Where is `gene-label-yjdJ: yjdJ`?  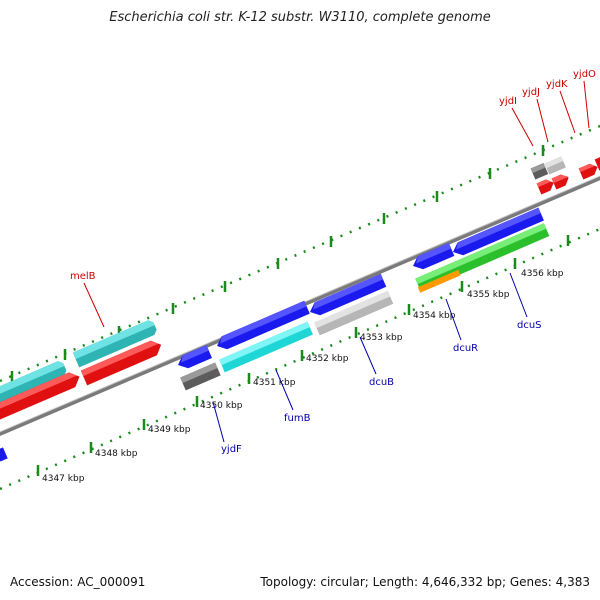
gene-label-yjdJ: yjdJ is located at coordinates (531, 92).